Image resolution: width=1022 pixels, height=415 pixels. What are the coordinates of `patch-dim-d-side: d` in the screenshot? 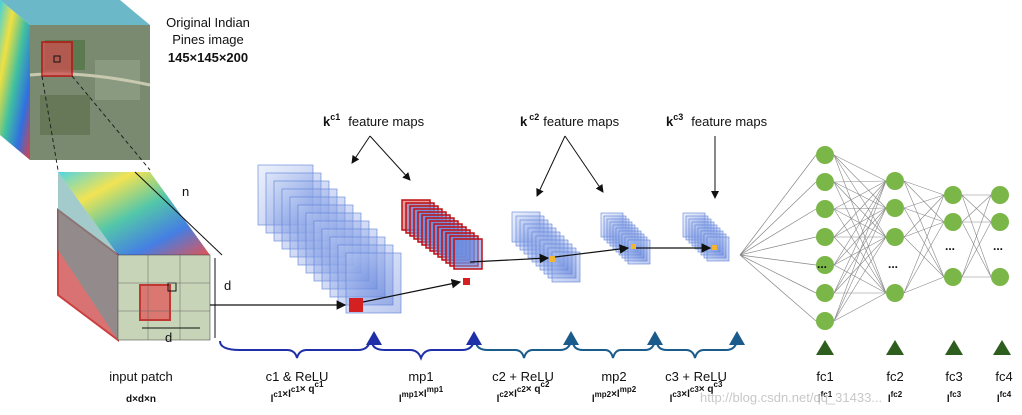 It's located at (227, 285).